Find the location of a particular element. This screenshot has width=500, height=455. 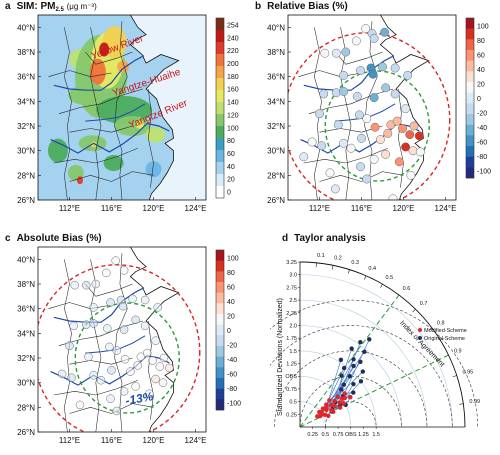

bias-annotation: -13% is located at coordinates (139, 398).